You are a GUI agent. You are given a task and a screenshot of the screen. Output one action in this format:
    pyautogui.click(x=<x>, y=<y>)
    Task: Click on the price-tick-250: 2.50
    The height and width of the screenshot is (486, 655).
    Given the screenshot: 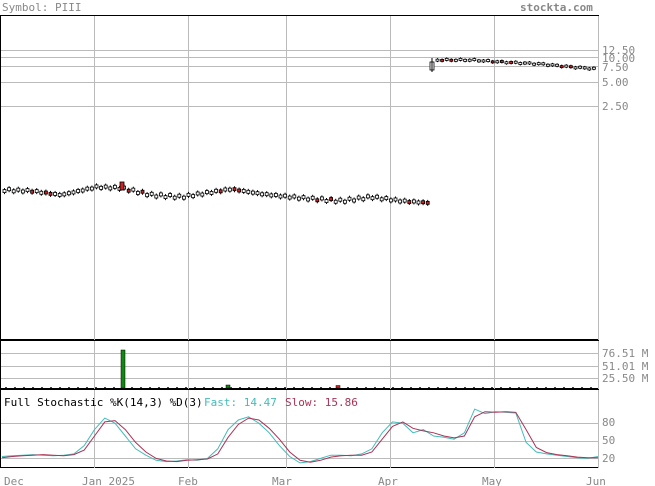 What is the action you would take?
    pyautogui.click(x=615, y=106)
    